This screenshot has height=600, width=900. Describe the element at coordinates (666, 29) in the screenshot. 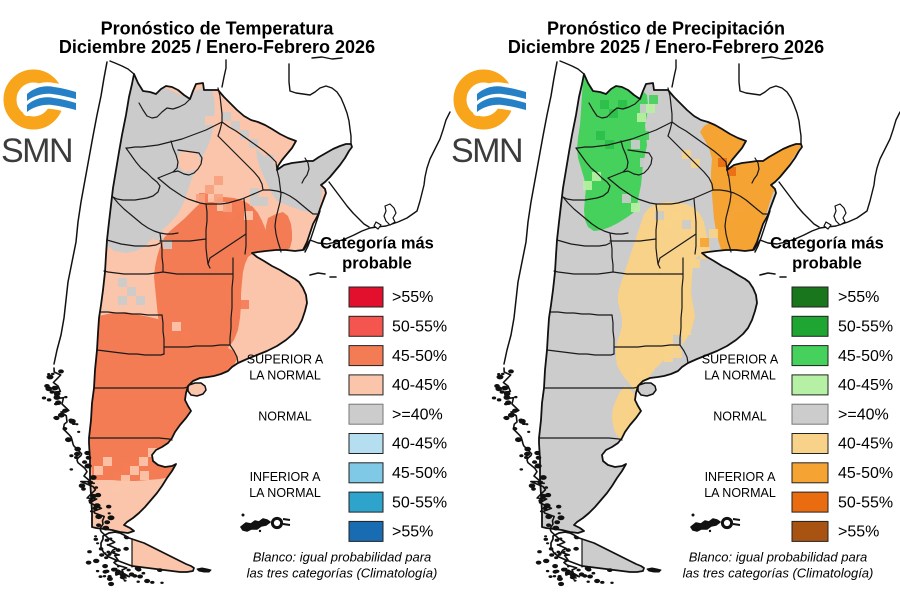

I see `svg-text: Pronóstico de Precipitación` at that location.